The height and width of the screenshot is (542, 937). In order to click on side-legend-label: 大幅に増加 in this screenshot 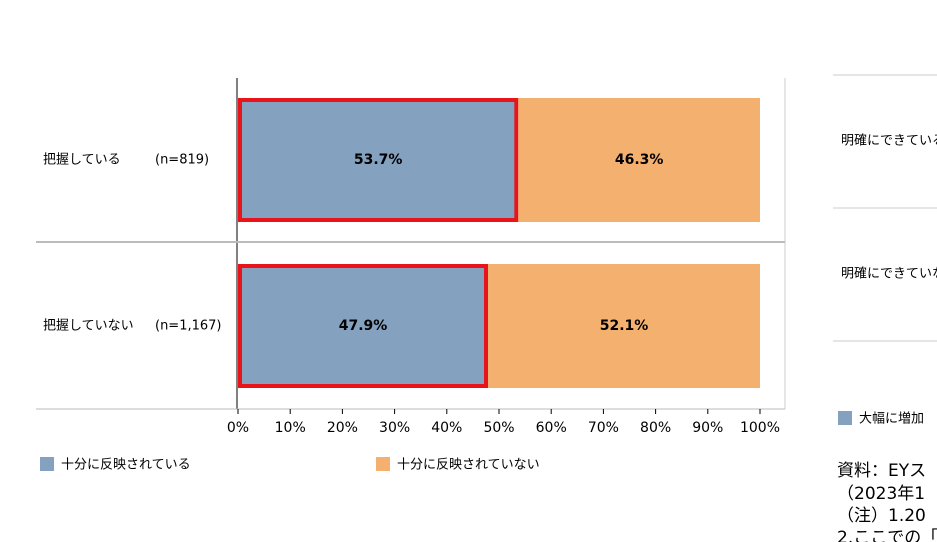, I will do `click(891, 419)`.